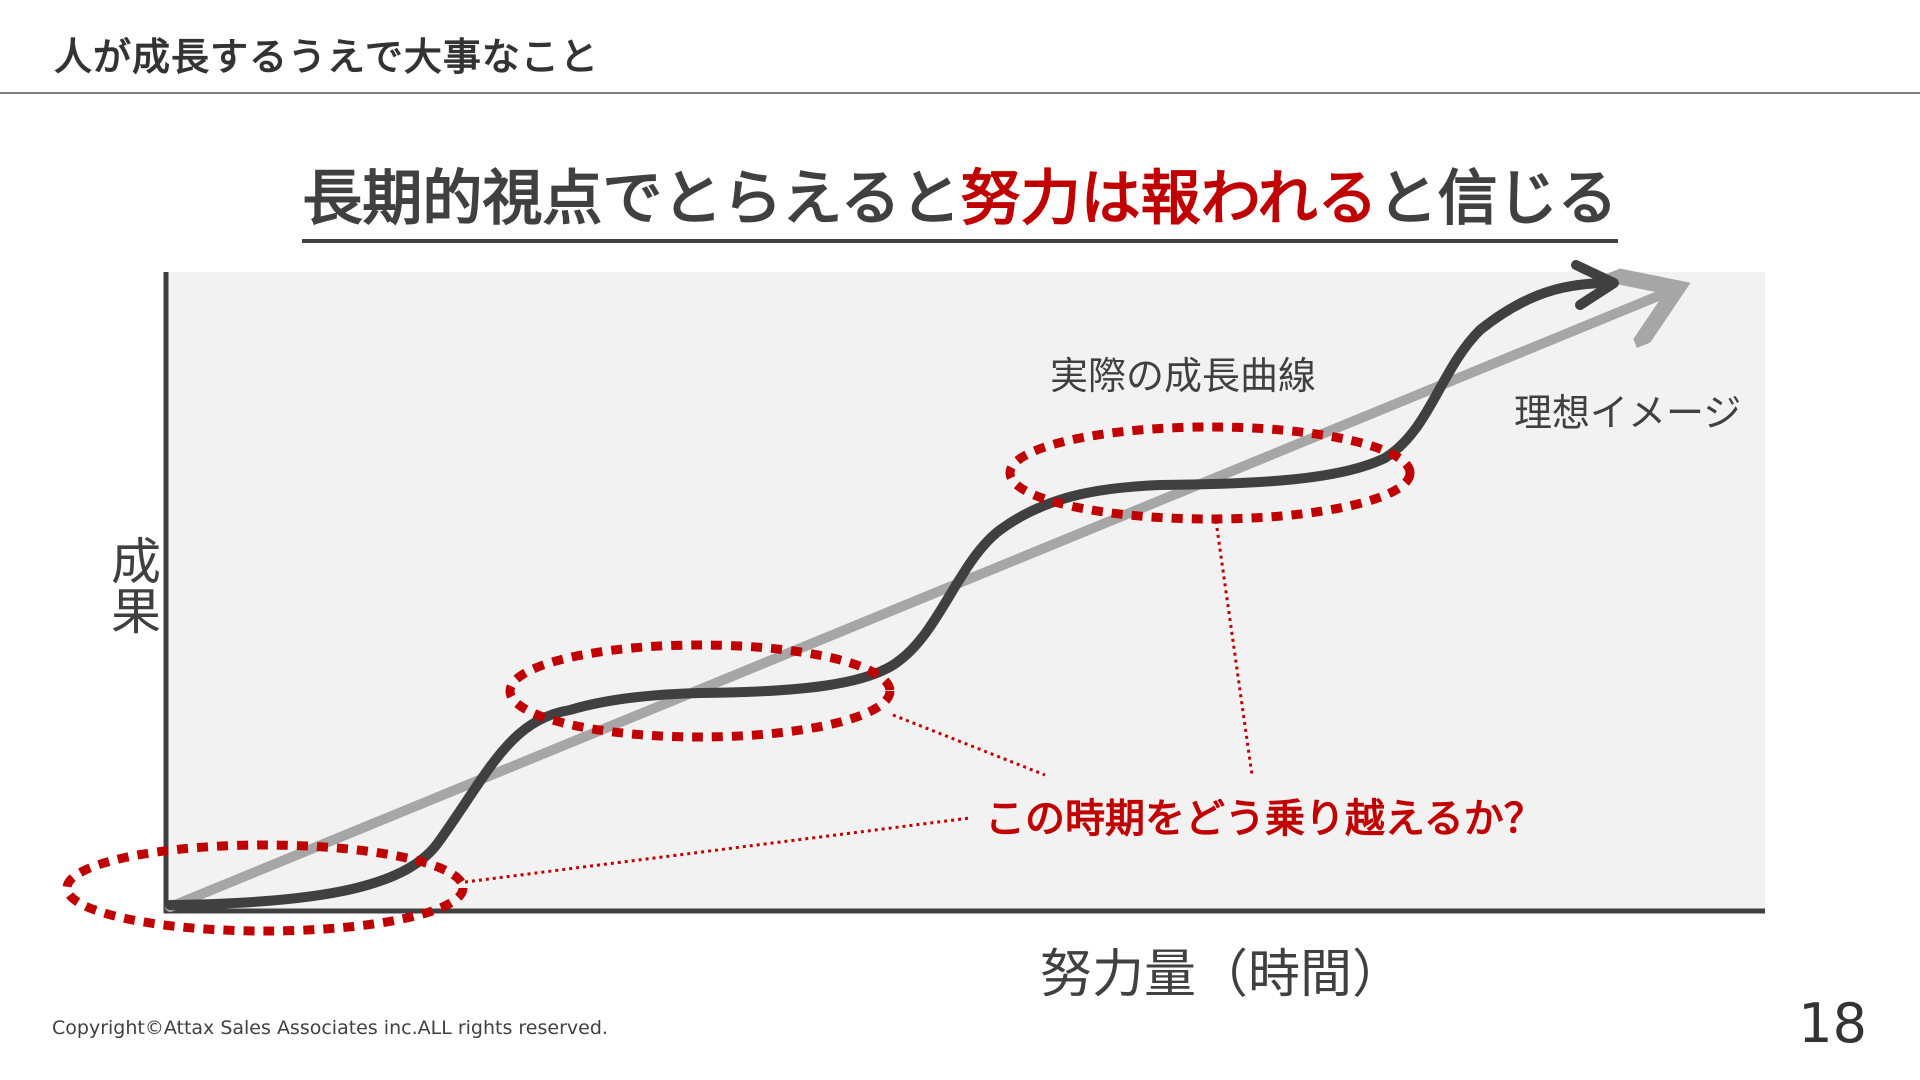  Describe the element at coordinates (326, 57) in the screenshot. I see `slide-header-title: 人が成長するうえで大事なこと` at that location.